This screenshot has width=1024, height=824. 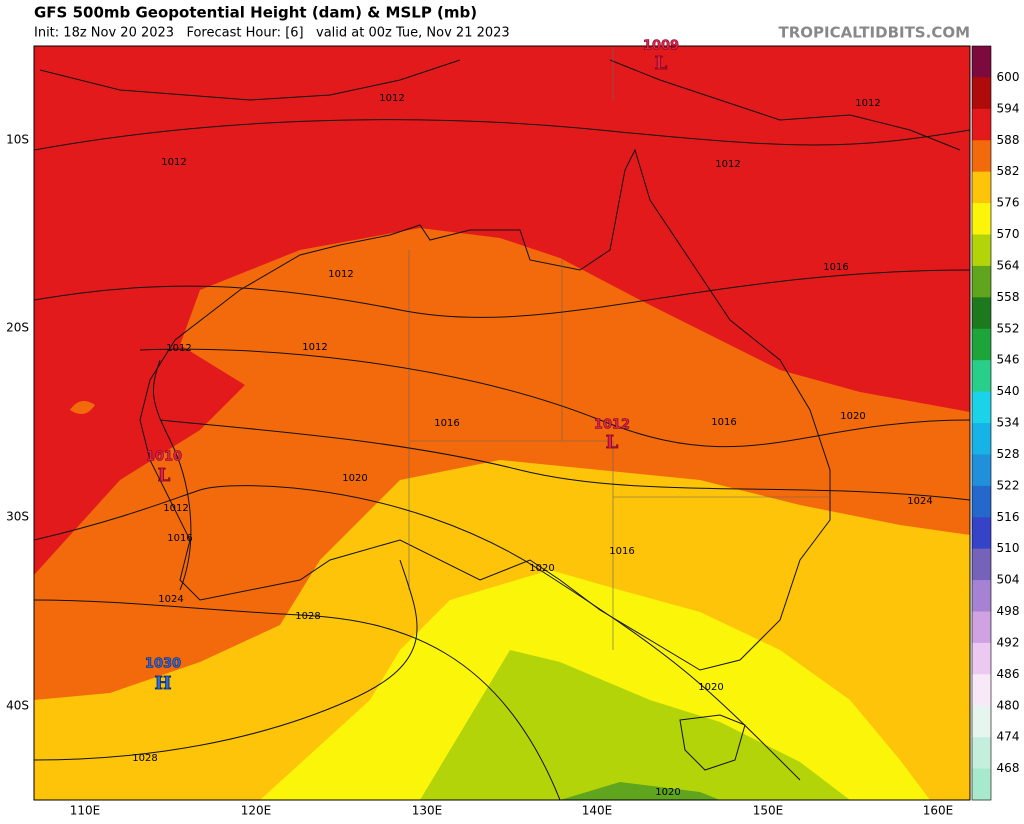 What do you see at coordinates (768, 811) in the screenshot?
I see `lon-label: 150E` at bounding box center [768, 811].